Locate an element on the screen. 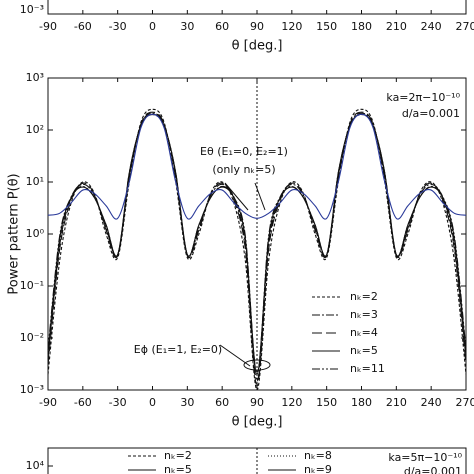  y-tick-label: 10⁻² is located at coordinates (32, 337).